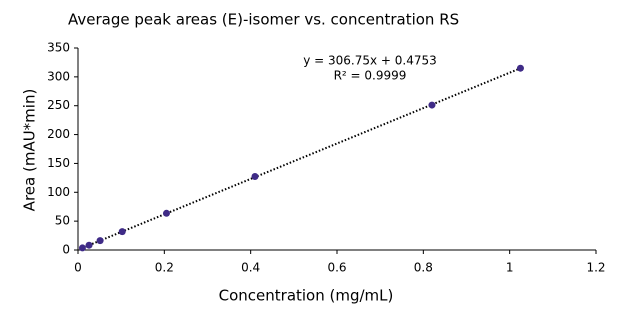  What do you see at coordinates (595, 268) in the screenshot?
I see `x-tick-label: 1.2` at bounding box center [595, 268].